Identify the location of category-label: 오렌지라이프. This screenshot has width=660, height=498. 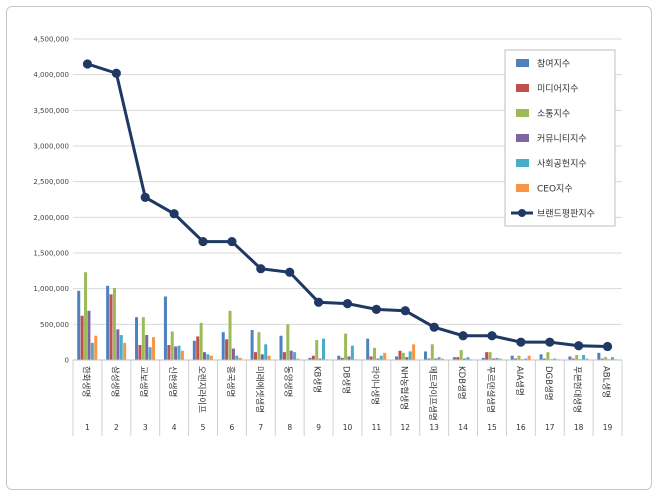
(201, 389).